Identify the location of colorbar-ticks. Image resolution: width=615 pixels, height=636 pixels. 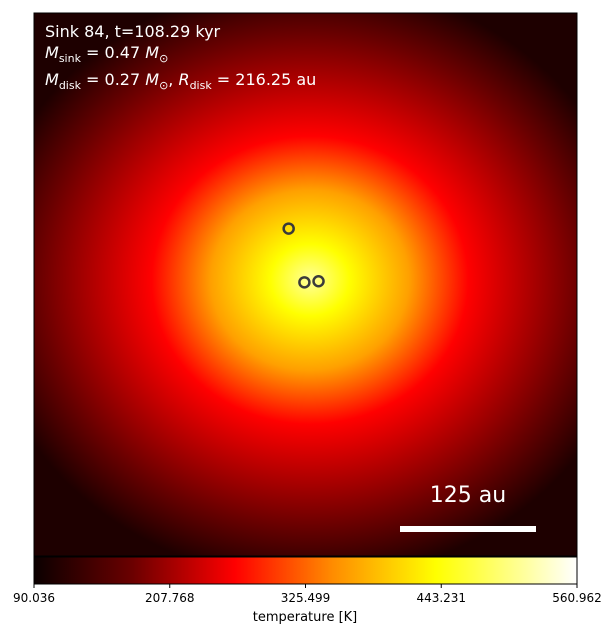
(305, 586).